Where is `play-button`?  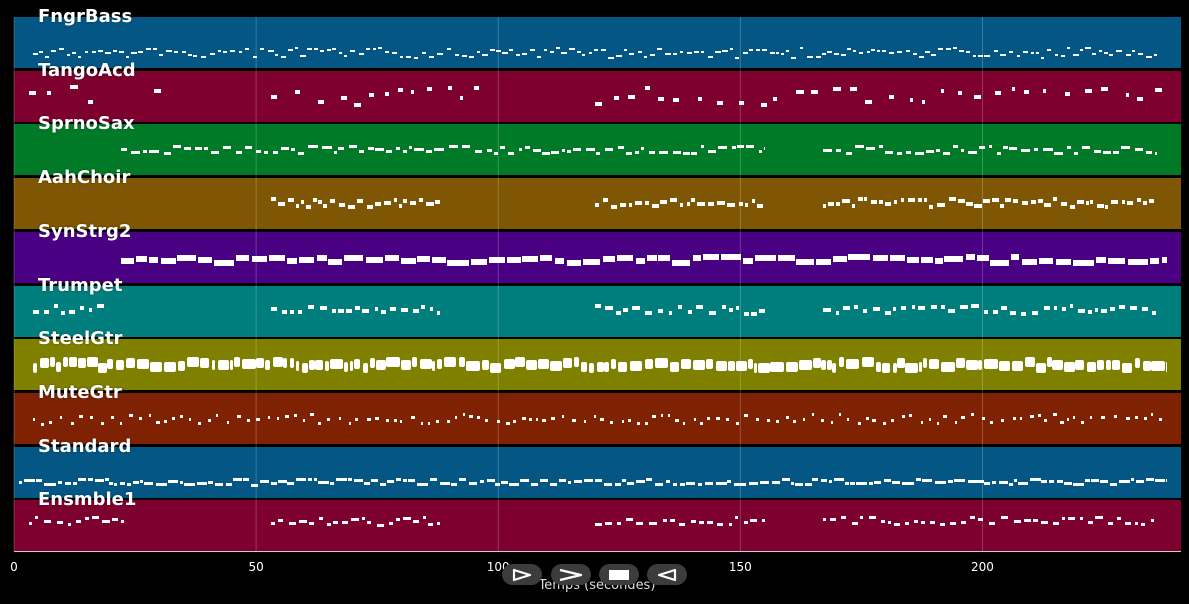 play-button is located at coordinates (522, 574).